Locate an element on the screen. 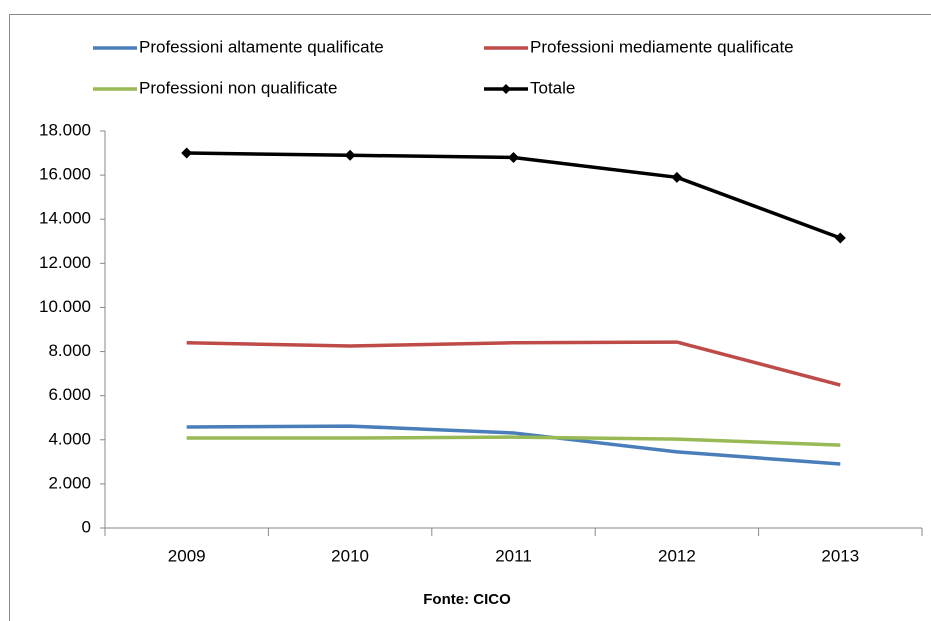  legend-label: Professioni non qualificate is located at coordinates (238, 87).